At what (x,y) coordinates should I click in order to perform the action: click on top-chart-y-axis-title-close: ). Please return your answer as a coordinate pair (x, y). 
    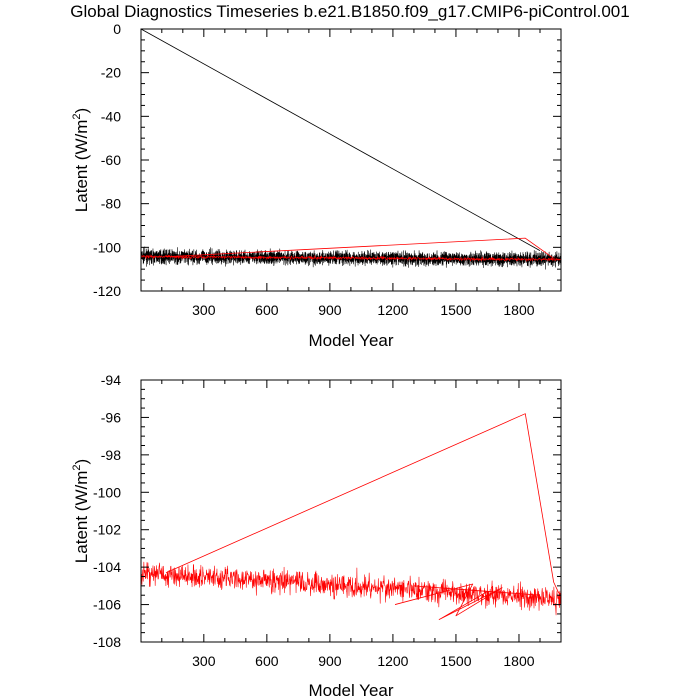
    Looking at the image, I should click on (81, 111).